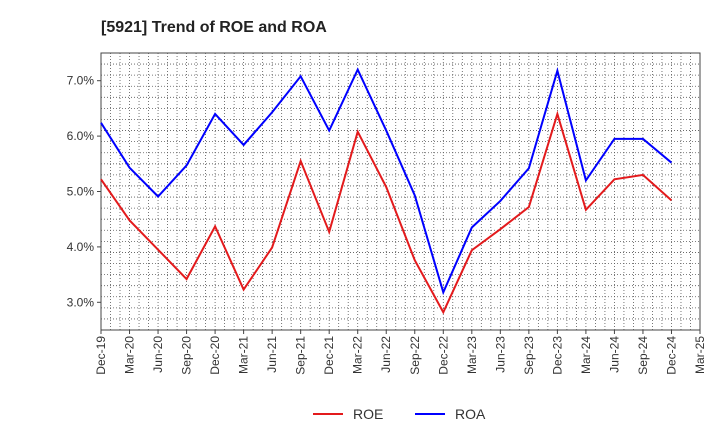  What do you see at coordinates (700, 355) in the screenshot?
I see `x-tick-label: Mar-25` at bounding box center [700, 355].